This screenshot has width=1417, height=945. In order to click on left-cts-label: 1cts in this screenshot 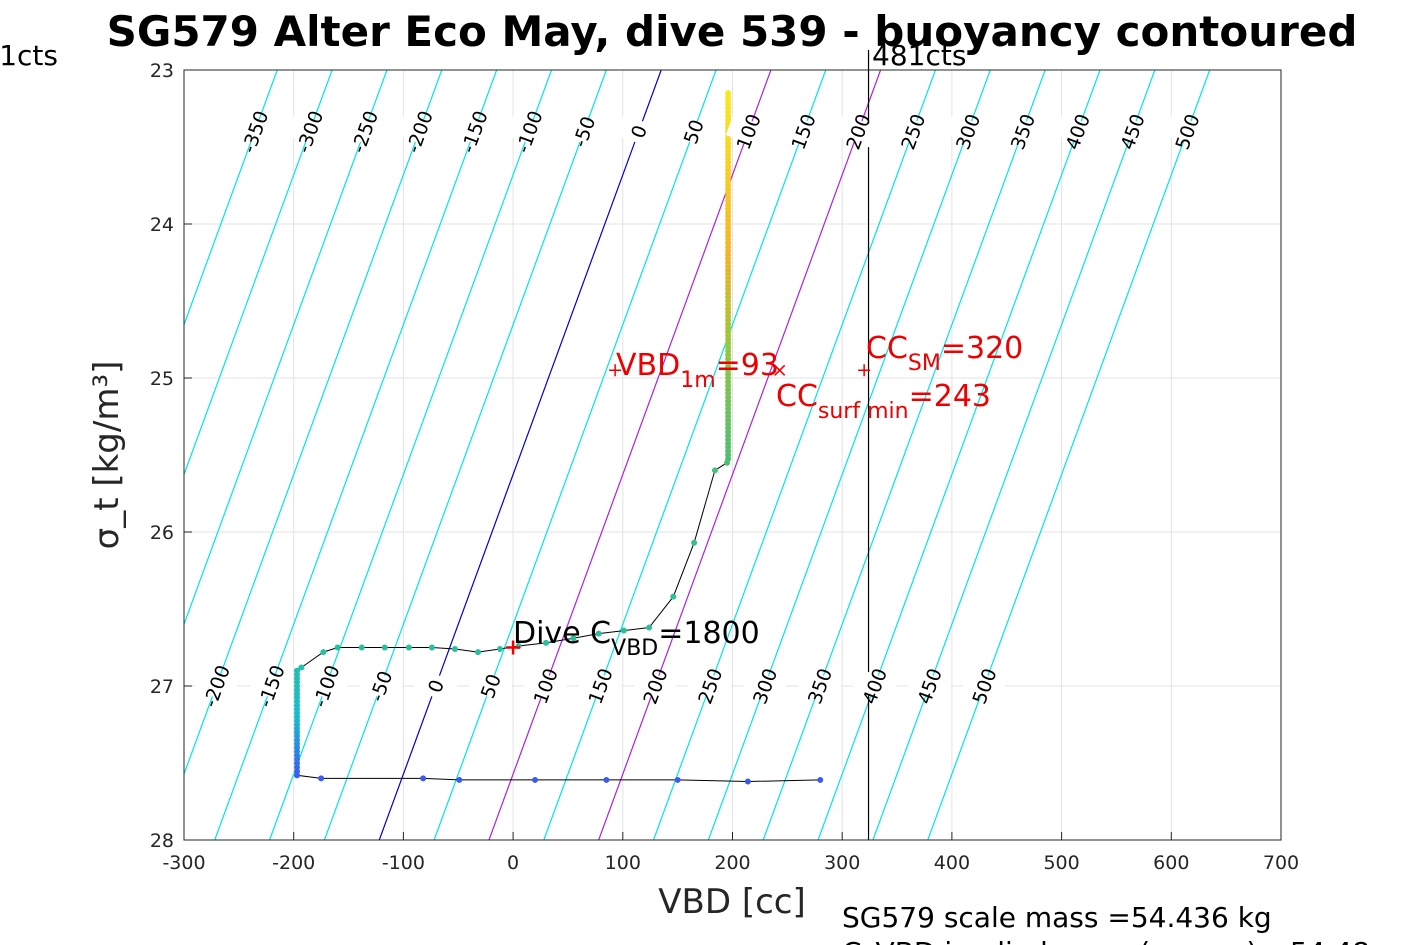, I will do `click(29, 55)`.